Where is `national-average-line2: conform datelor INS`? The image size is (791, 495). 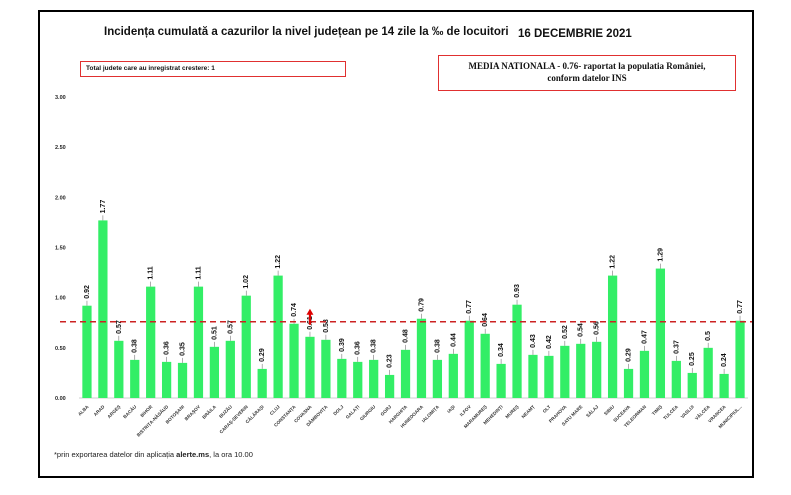
national-average-line2: conform datelor INS is located at coordinates (587, 78).